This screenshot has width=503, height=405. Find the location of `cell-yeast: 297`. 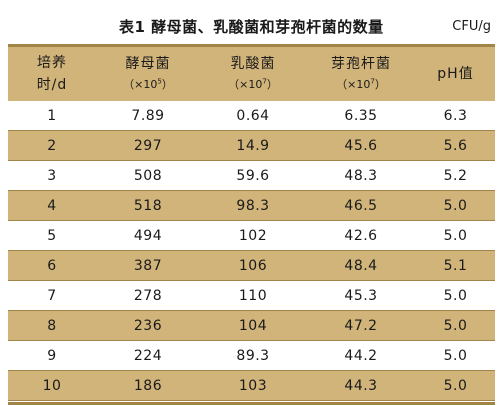

cell-yeast: 297 is located at coordinates (148, 145).